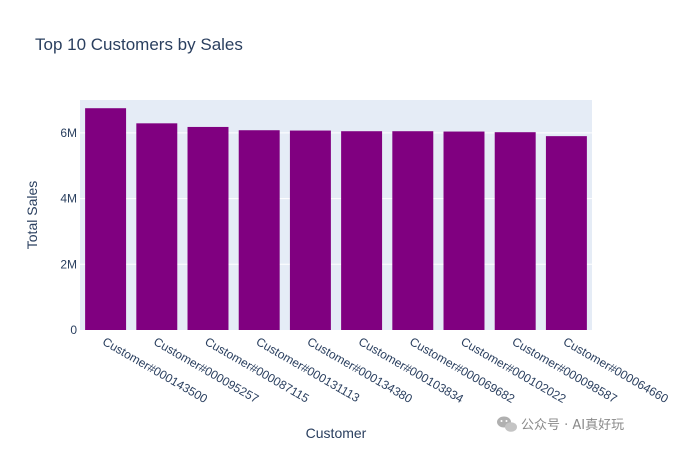  What do you see at coordinates (68, 199) in the screenshot?
I see `y-tick-label: 4M` at bounding box center [68, 199].